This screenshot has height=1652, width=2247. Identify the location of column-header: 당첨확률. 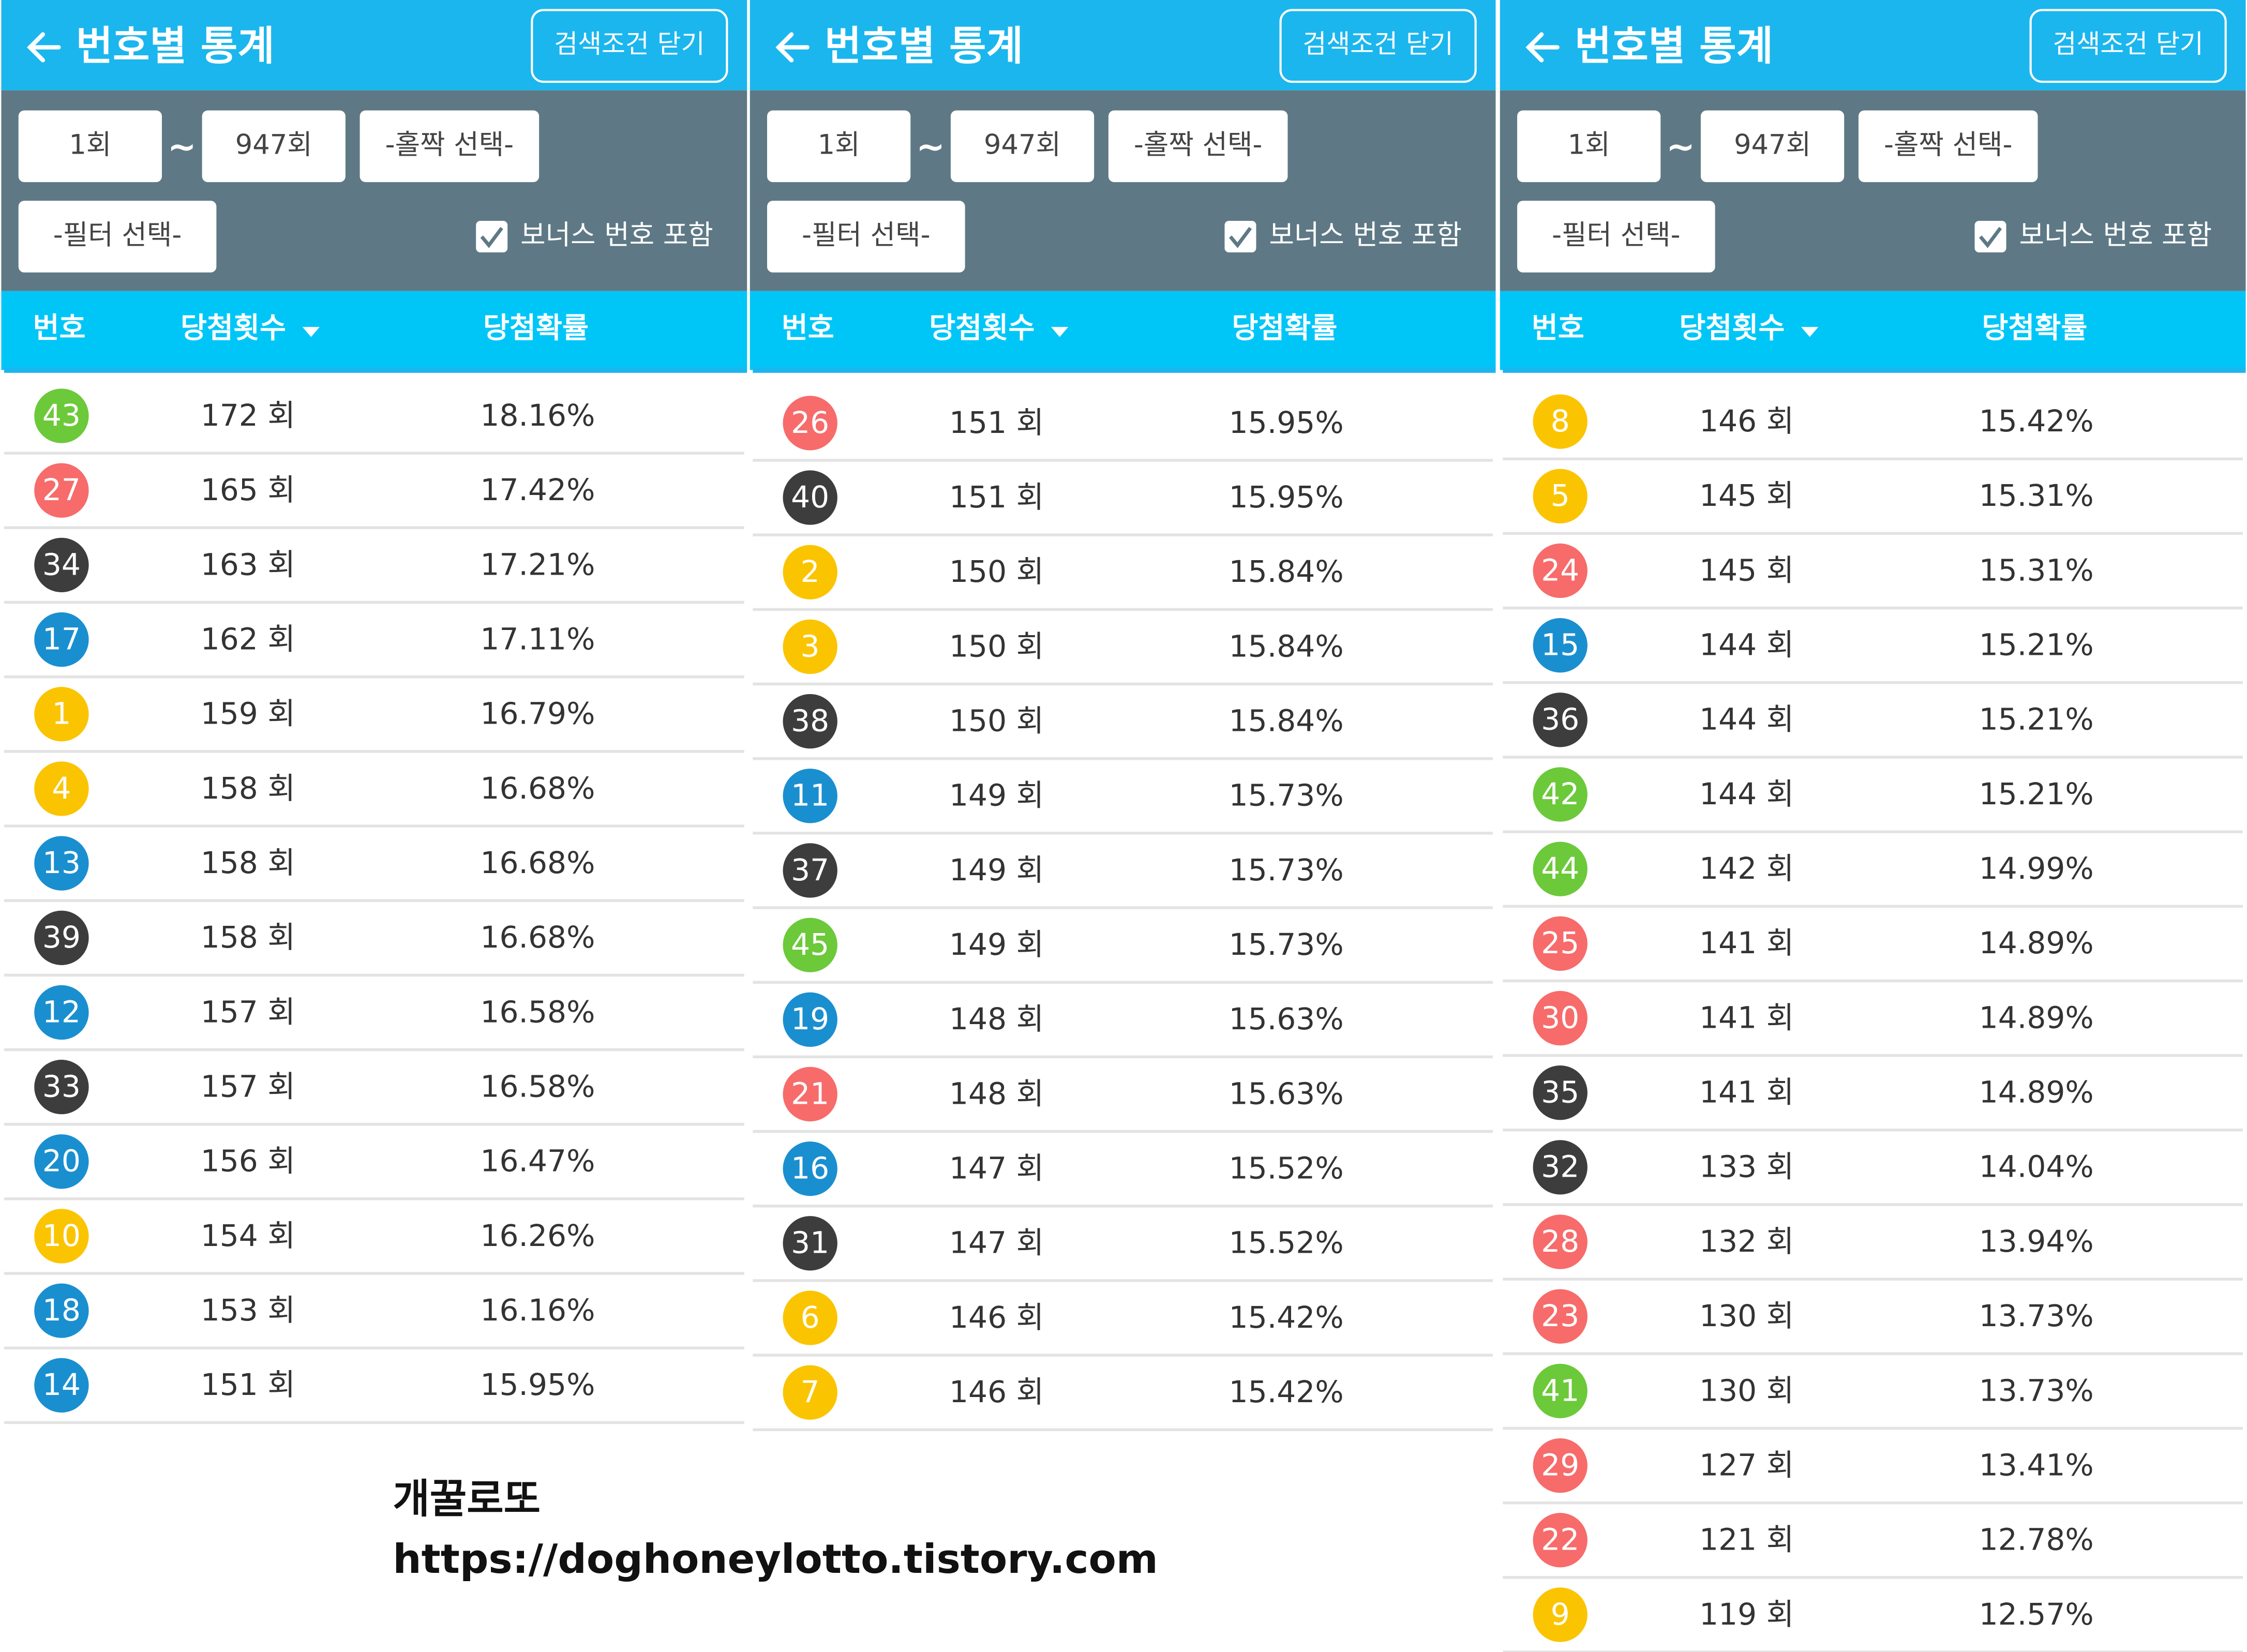
(2034, 329).